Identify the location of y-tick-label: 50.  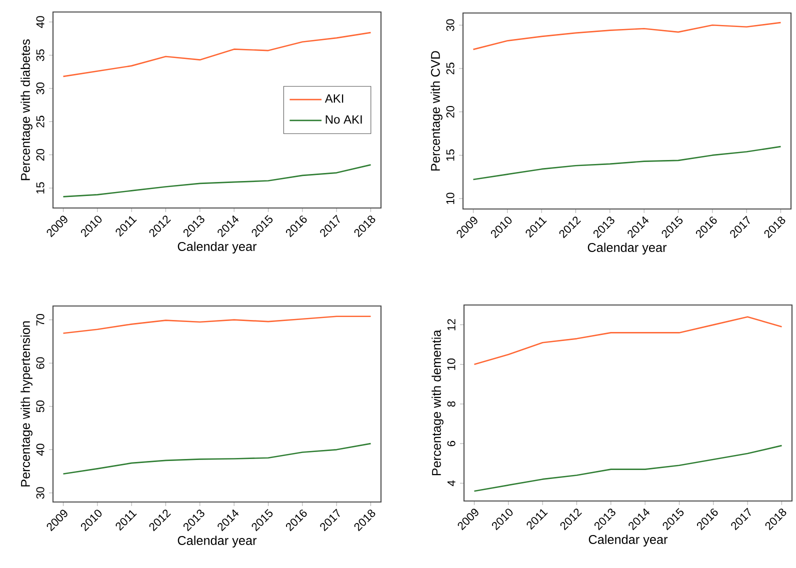
(40, 406).